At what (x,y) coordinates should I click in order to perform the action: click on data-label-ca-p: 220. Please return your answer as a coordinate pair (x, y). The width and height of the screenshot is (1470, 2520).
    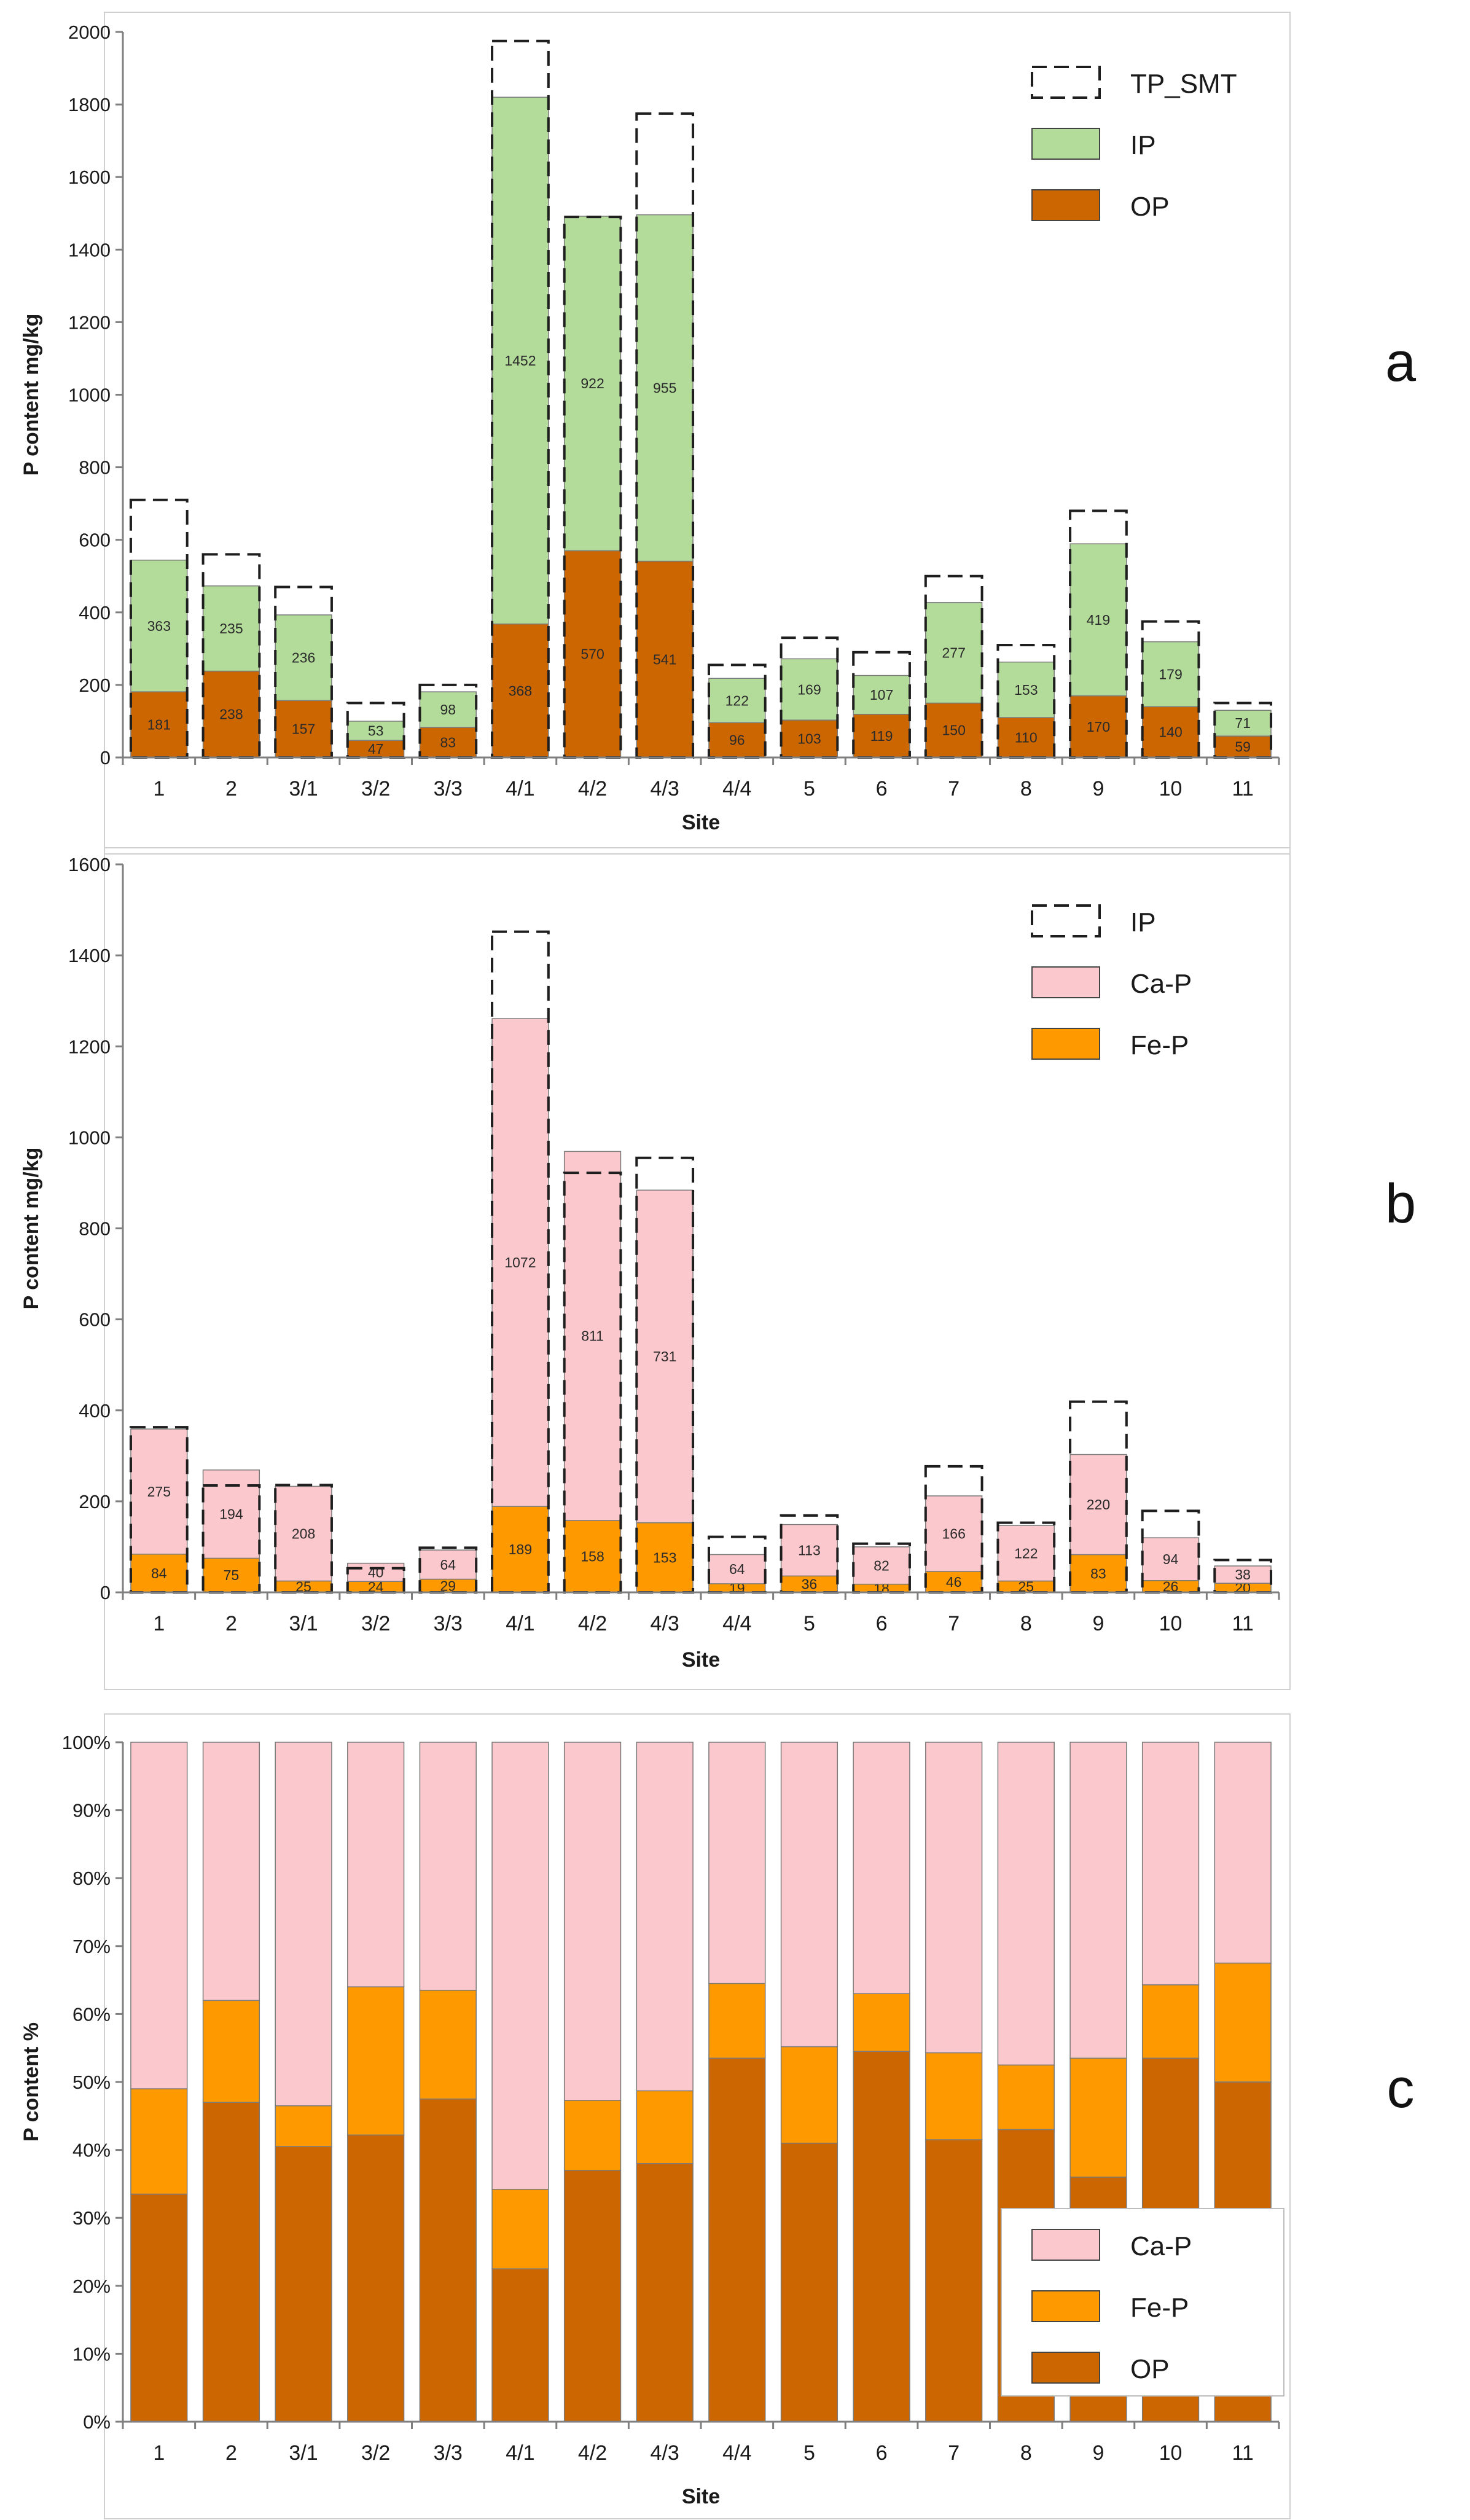
    Looking at the image, I should click on (1098, 1505).